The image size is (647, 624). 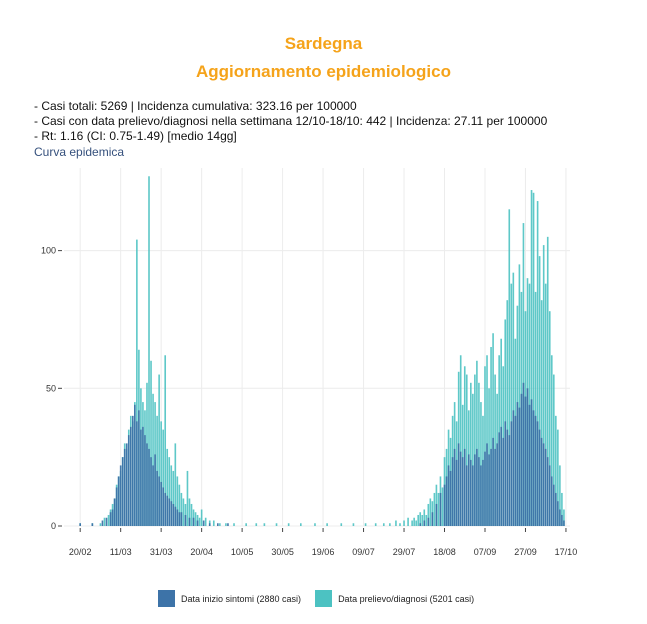 What do you see at coordinates (324, 598) in the screenshot?
I see `legend-swatch-prelievo` at bounding box center [324, 598].